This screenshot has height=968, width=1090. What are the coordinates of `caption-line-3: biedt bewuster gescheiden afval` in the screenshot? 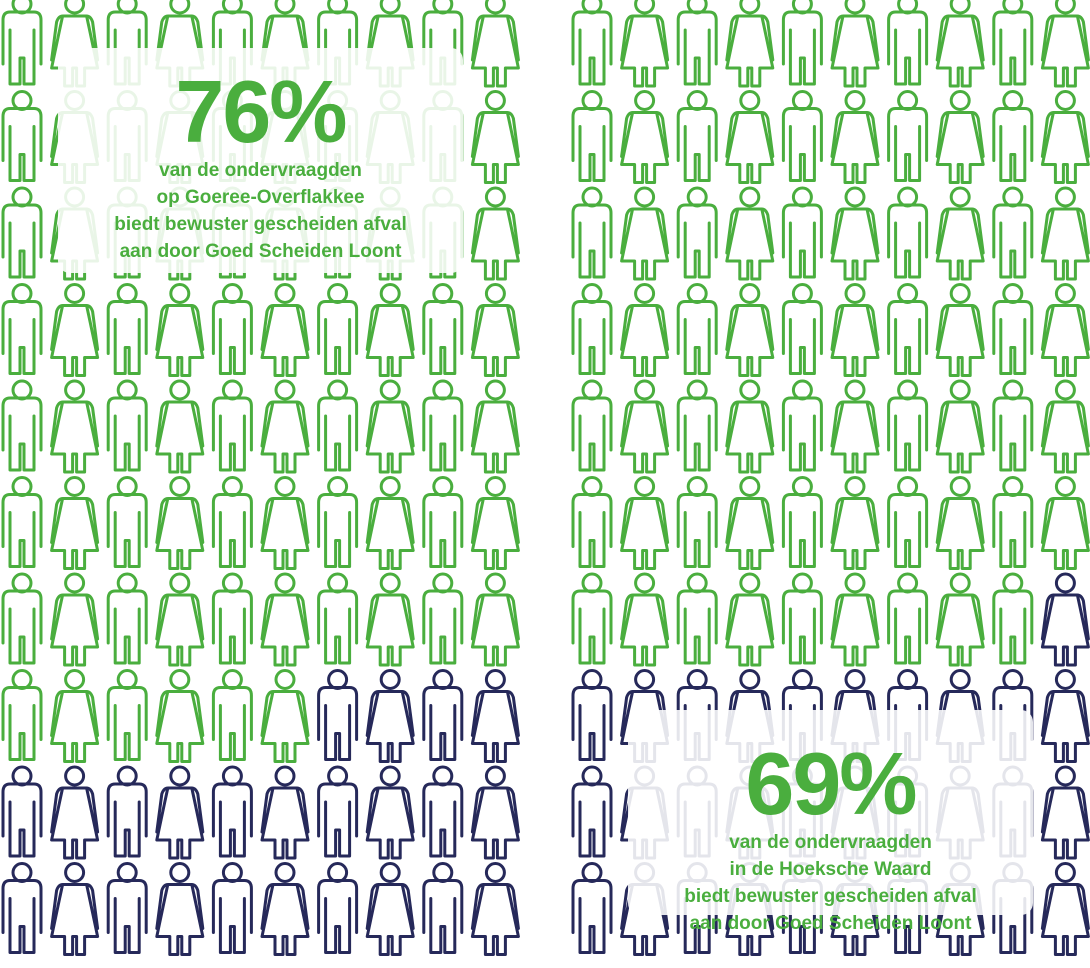 It's located at (260, 224).